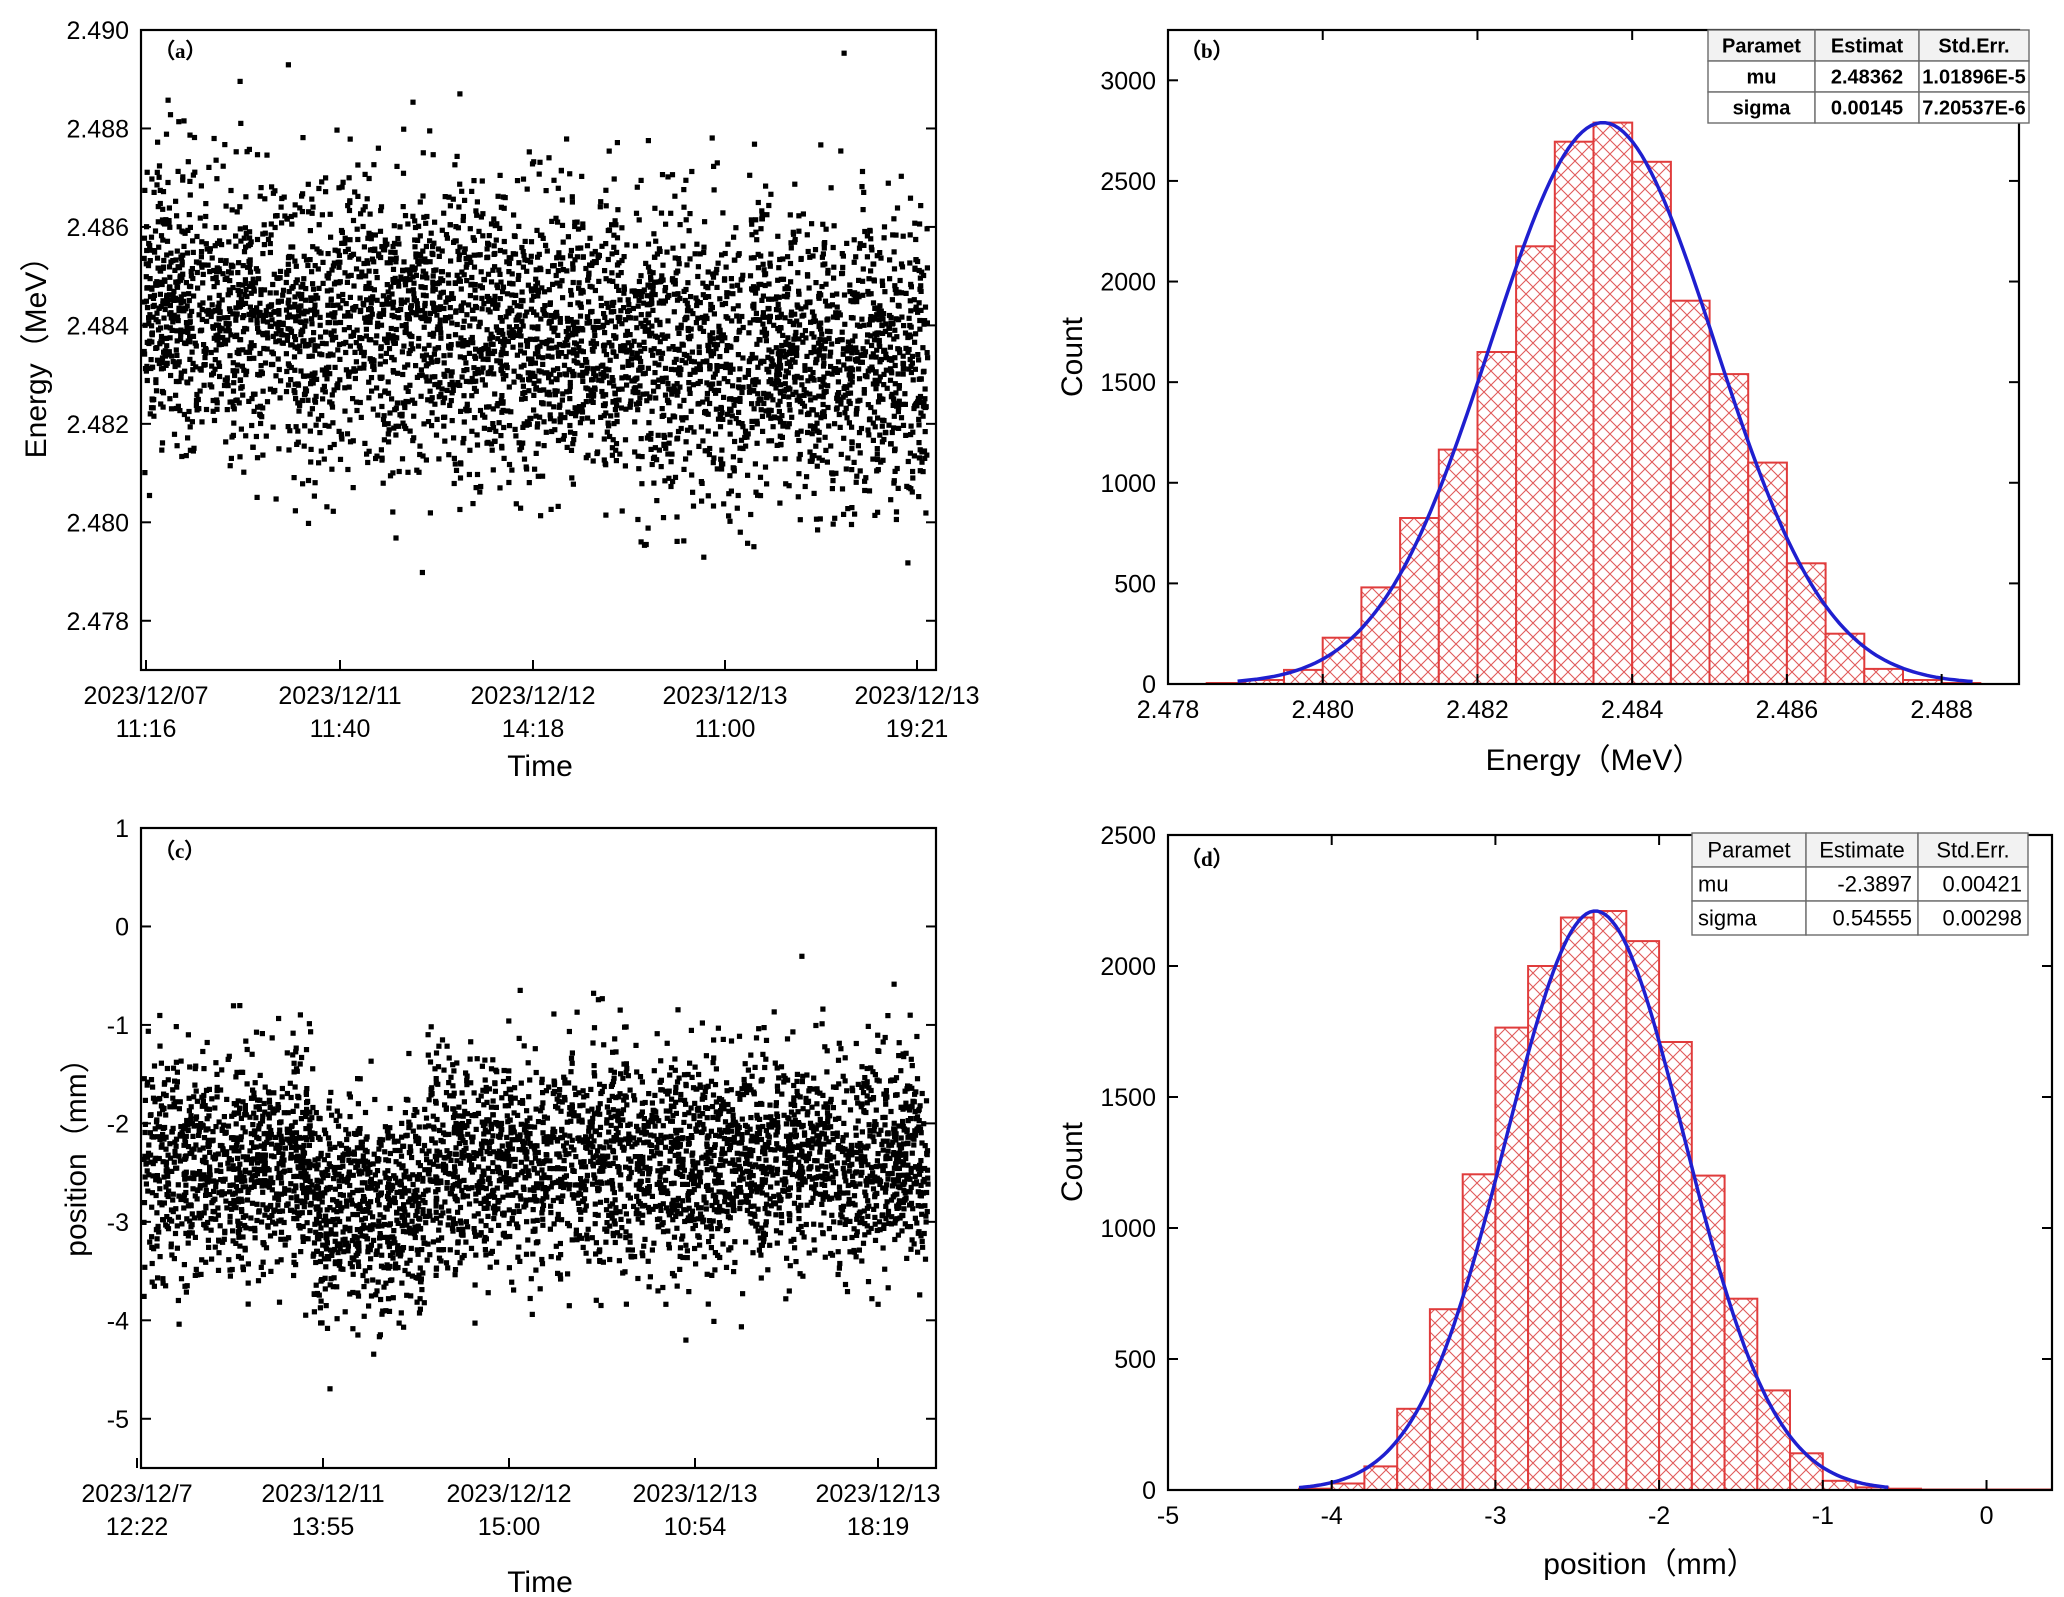 Image resolution: width=2064 pixels, height=1597 pixels. What do you see at coordinates (1884, 676) in the screenshot?
I see `b-hist-bar` at bounding box center [1884, 676].